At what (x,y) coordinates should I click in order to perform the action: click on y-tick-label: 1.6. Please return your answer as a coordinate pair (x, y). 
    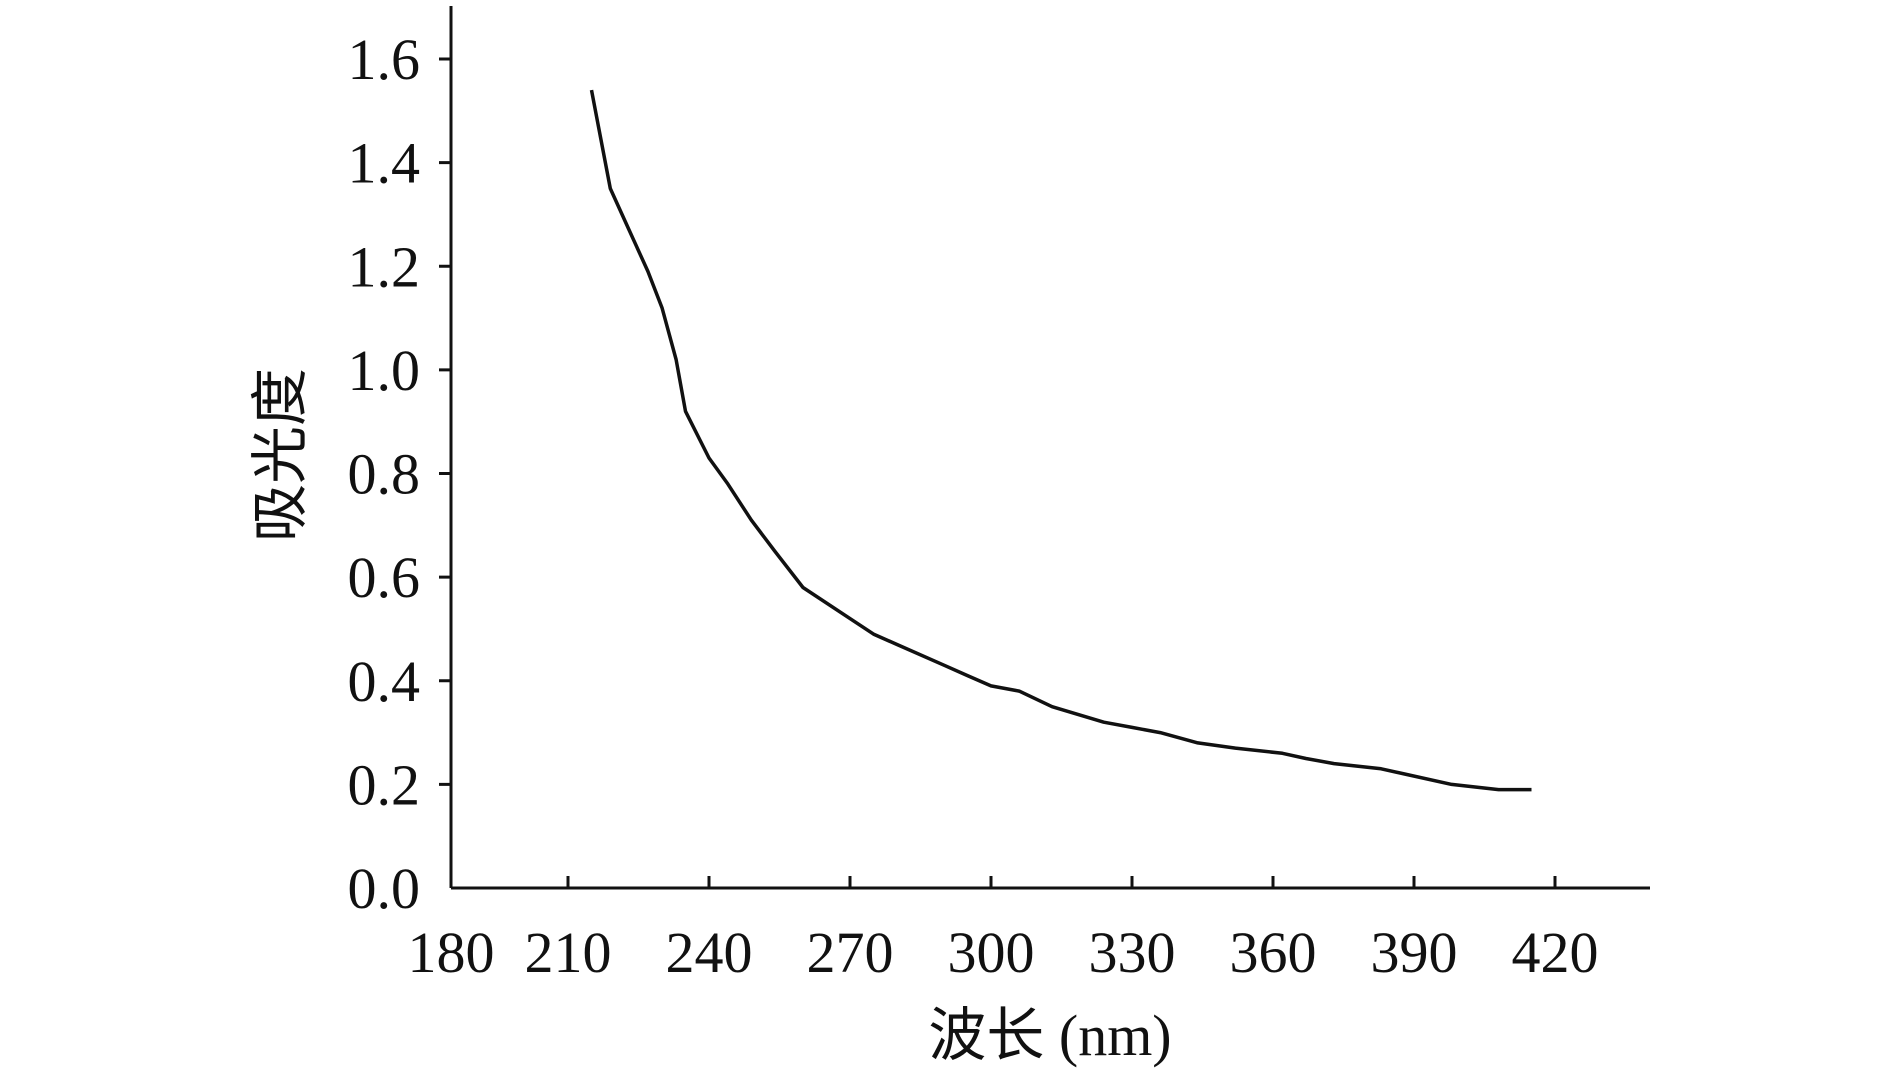
    Looking at the image, I should click on (384, 59).